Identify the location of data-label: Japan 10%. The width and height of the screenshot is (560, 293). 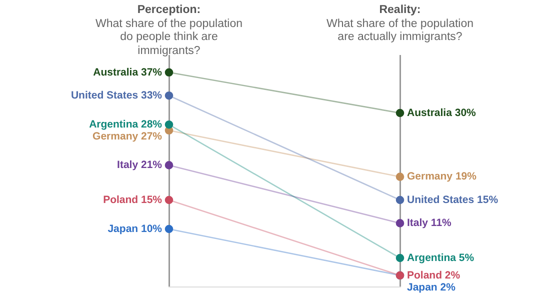
(135, 228).